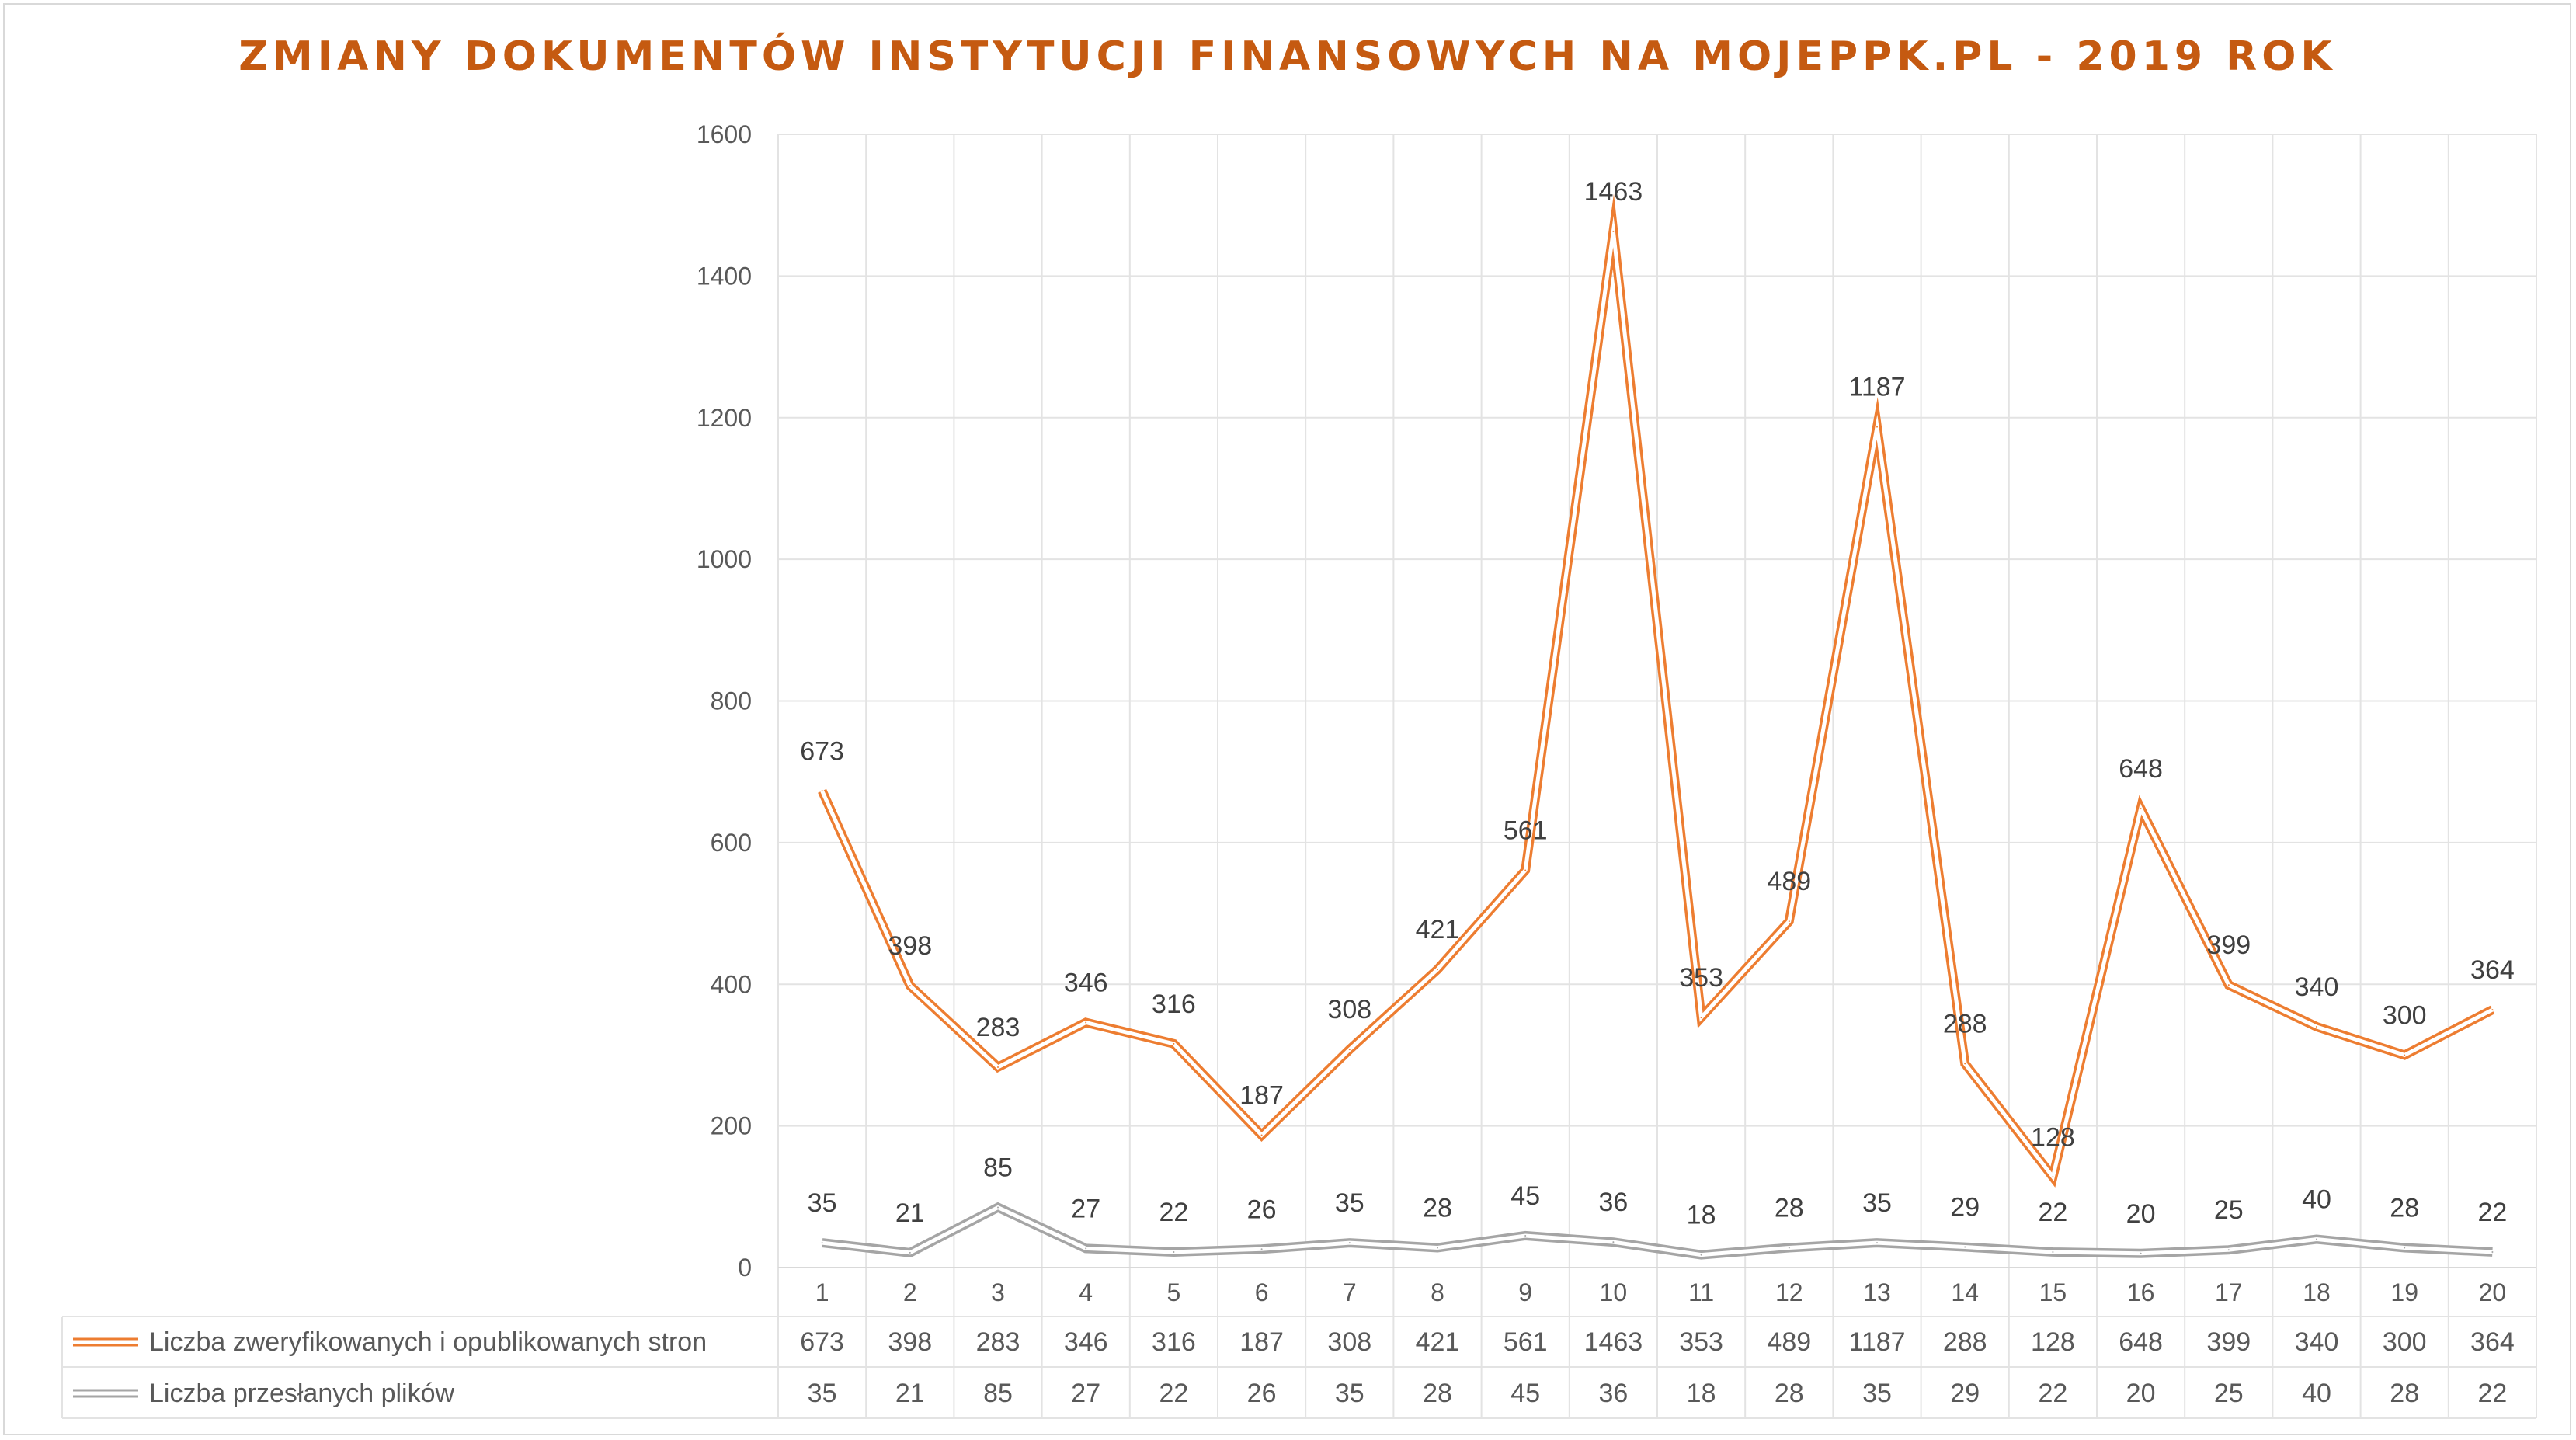 This screenshot has height=1440, width=2576. I want to click on x-tick-label: 2, so click(910, 1292).